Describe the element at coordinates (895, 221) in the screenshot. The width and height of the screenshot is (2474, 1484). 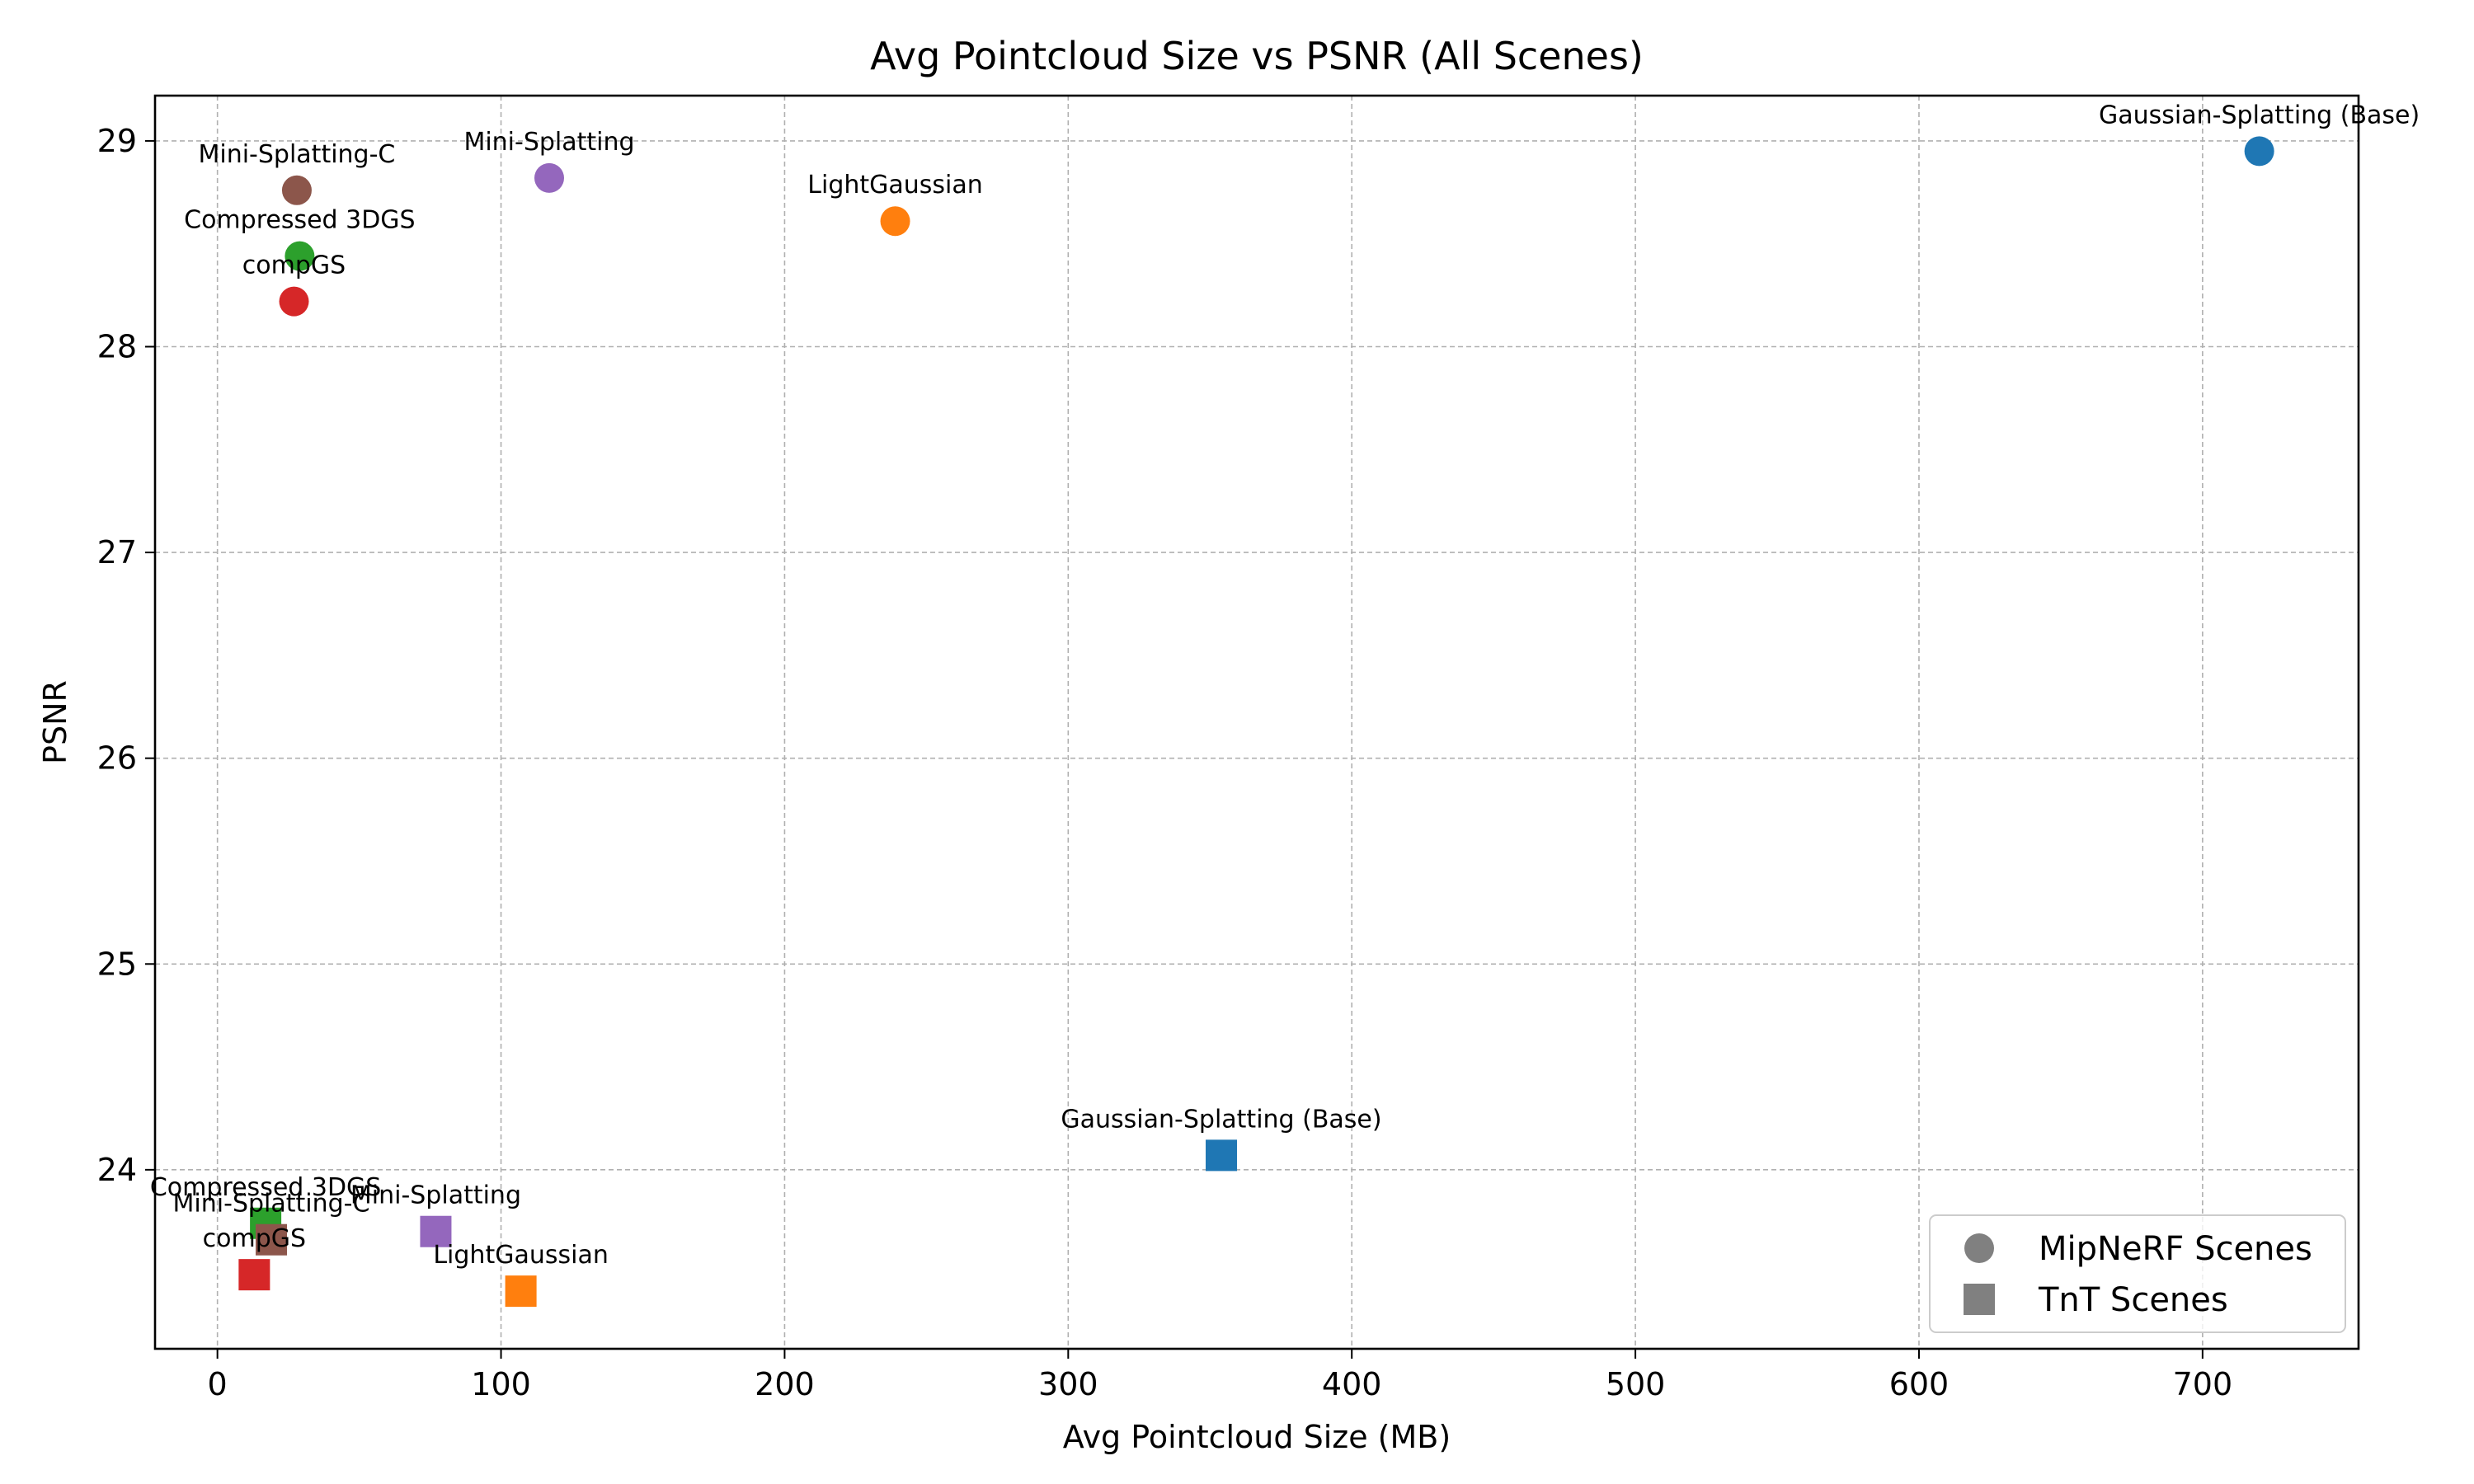
I see `point-lightgaussian-mipnerf` at that location.